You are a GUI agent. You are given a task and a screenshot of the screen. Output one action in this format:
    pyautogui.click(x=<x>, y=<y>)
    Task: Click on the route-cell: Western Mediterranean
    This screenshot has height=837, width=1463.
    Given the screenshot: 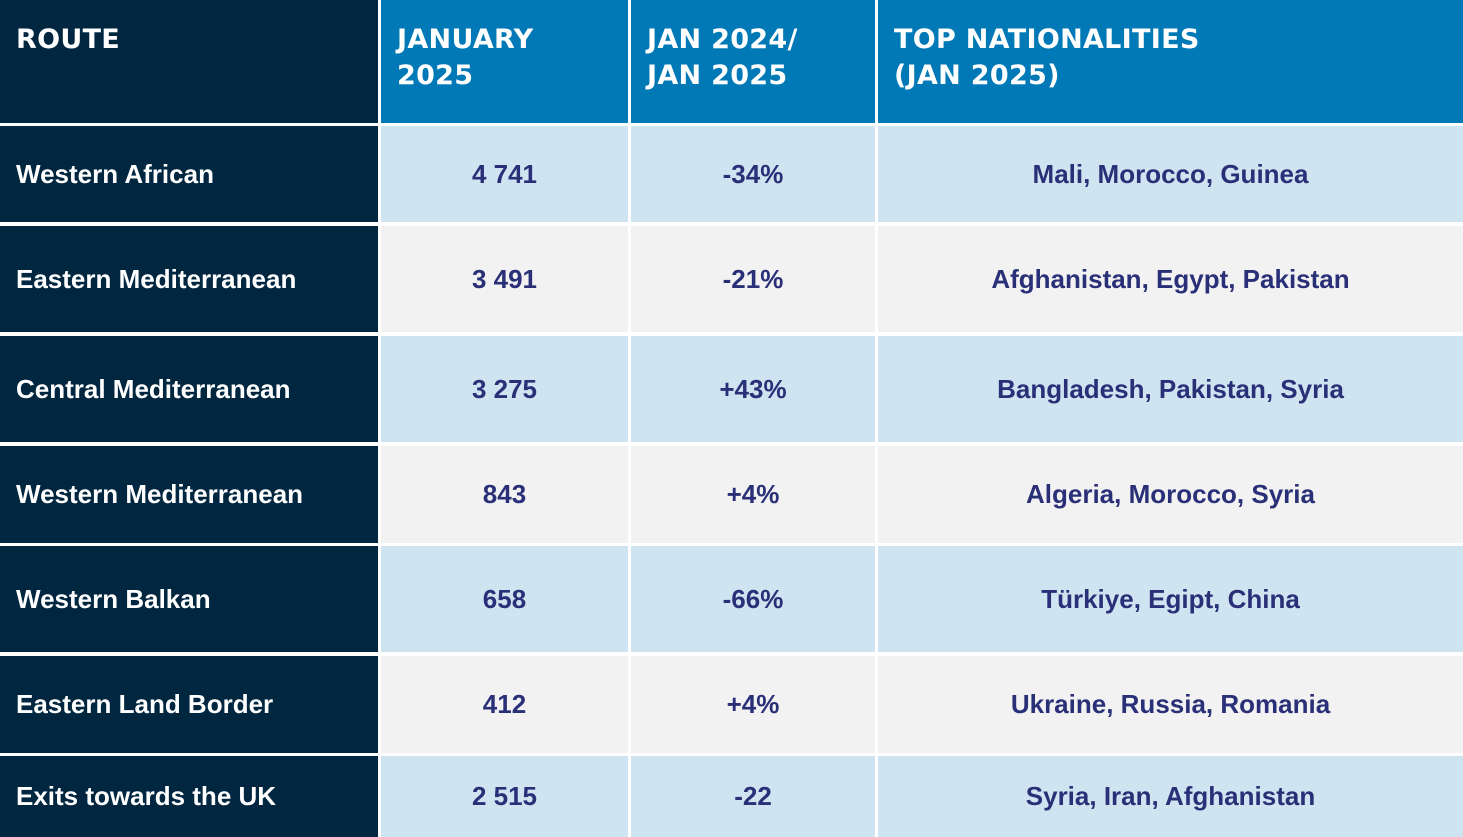 What is the action you would take?
    pyautogui.click(x=189, y=494)
    